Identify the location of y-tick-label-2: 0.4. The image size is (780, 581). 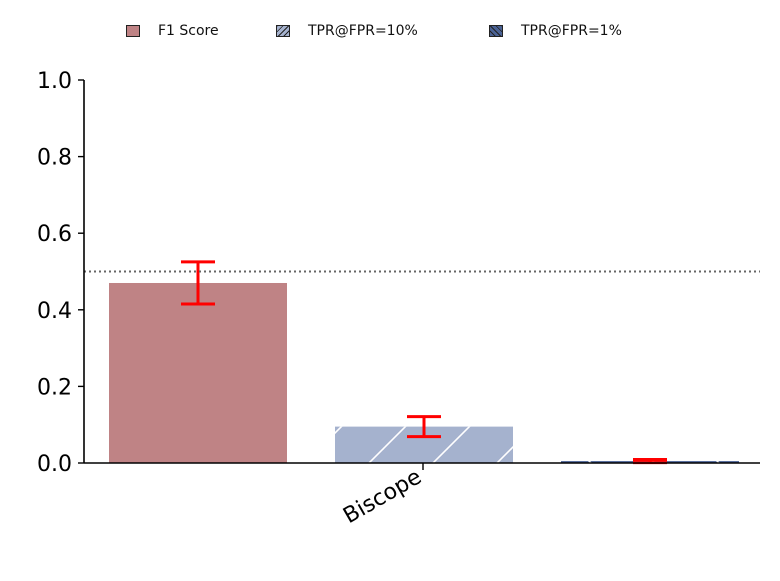
(54, 311).